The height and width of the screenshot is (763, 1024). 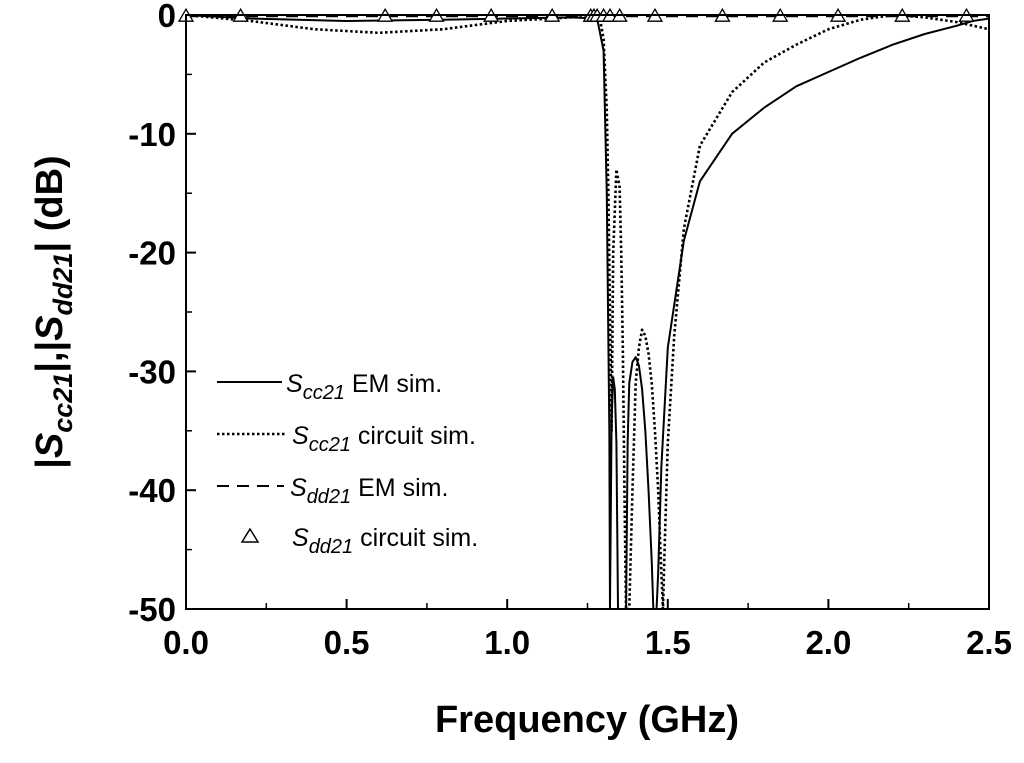 What do you see at coordinates (63, 403) in the screenshot?
I see `y-title-s1-sub: cc21` at bounding box center [63, 403].